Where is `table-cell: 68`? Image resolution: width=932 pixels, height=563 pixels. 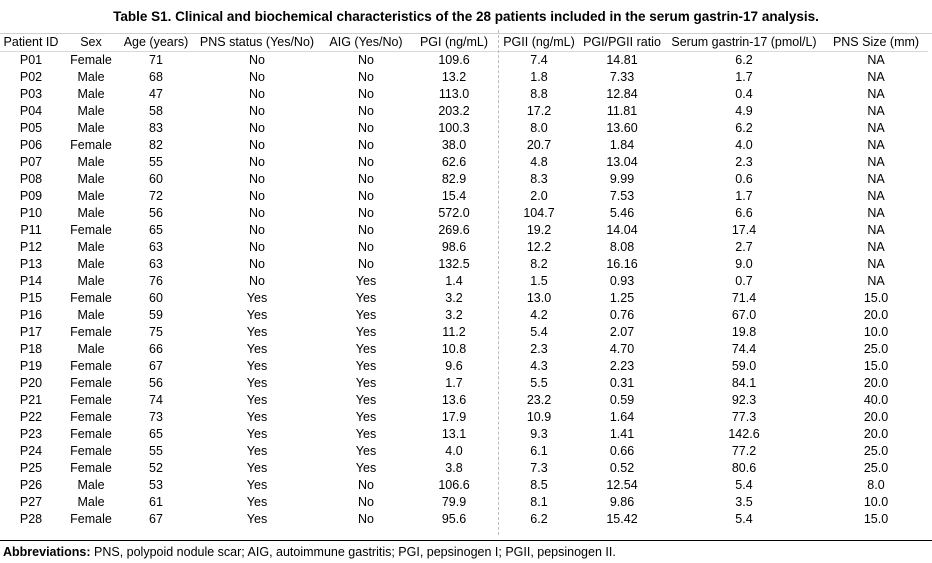
table-cell: 68 is located at coordinates (156, 77).